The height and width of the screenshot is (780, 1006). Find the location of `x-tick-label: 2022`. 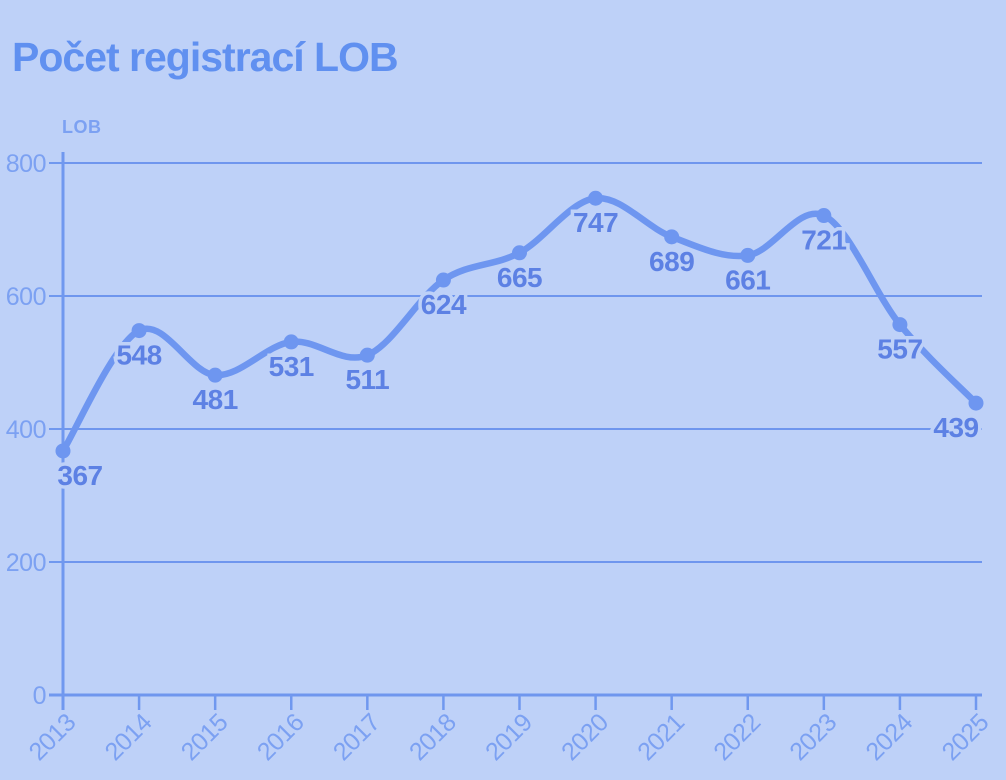

x-tick-label: 2022 is located at coordinates (737, 737).